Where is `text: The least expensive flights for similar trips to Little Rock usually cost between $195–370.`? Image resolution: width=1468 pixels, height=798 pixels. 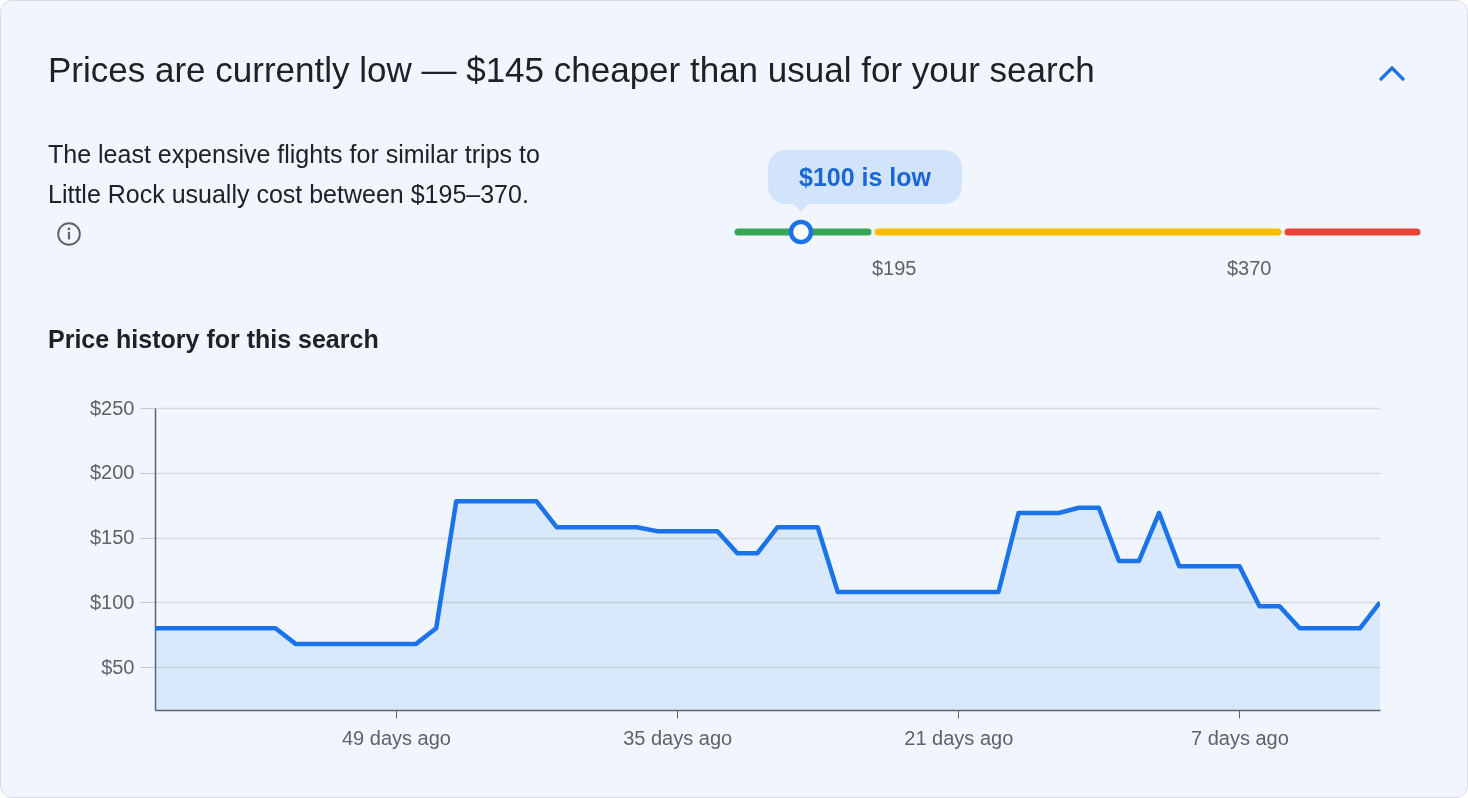 text: The least expensive flights for similar trips to Little Rock usually cost between $195–370. is located at coordinates (294, 174).